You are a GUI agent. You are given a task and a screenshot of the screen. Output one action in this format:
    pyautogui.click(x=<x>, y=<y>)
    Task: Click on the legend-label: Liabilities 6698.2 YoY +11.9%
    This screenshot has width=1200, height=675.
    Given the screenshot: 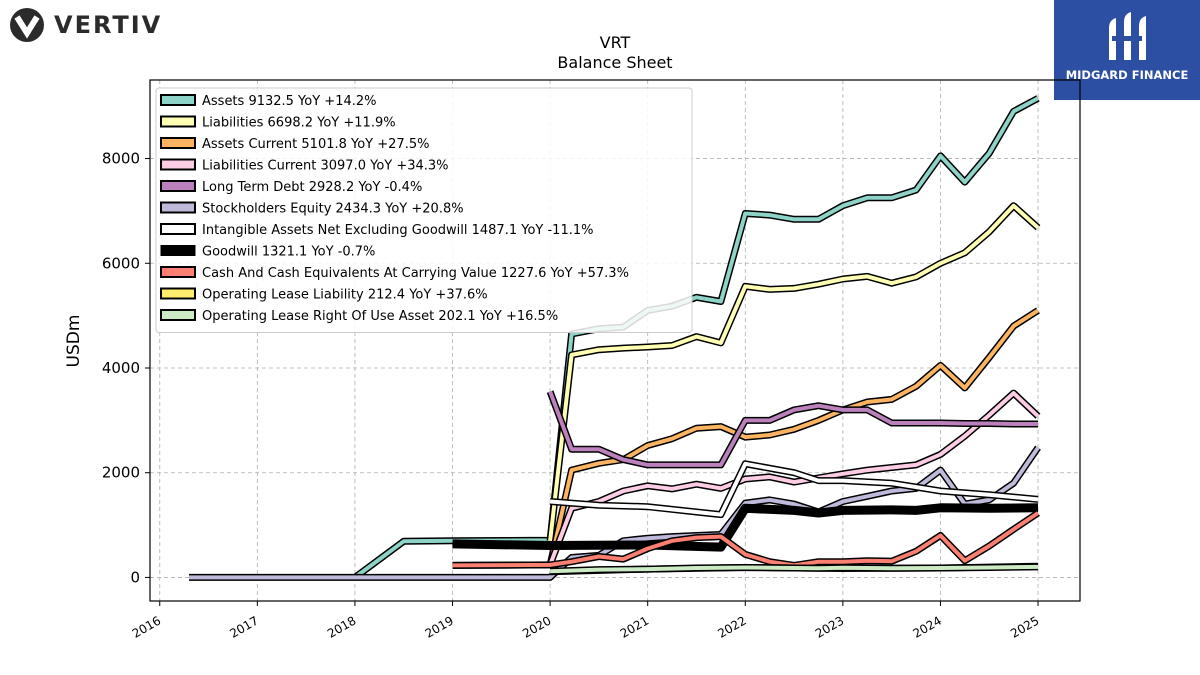 What is the action you would take?
    pyautogui.click(x=299, y=123)
    